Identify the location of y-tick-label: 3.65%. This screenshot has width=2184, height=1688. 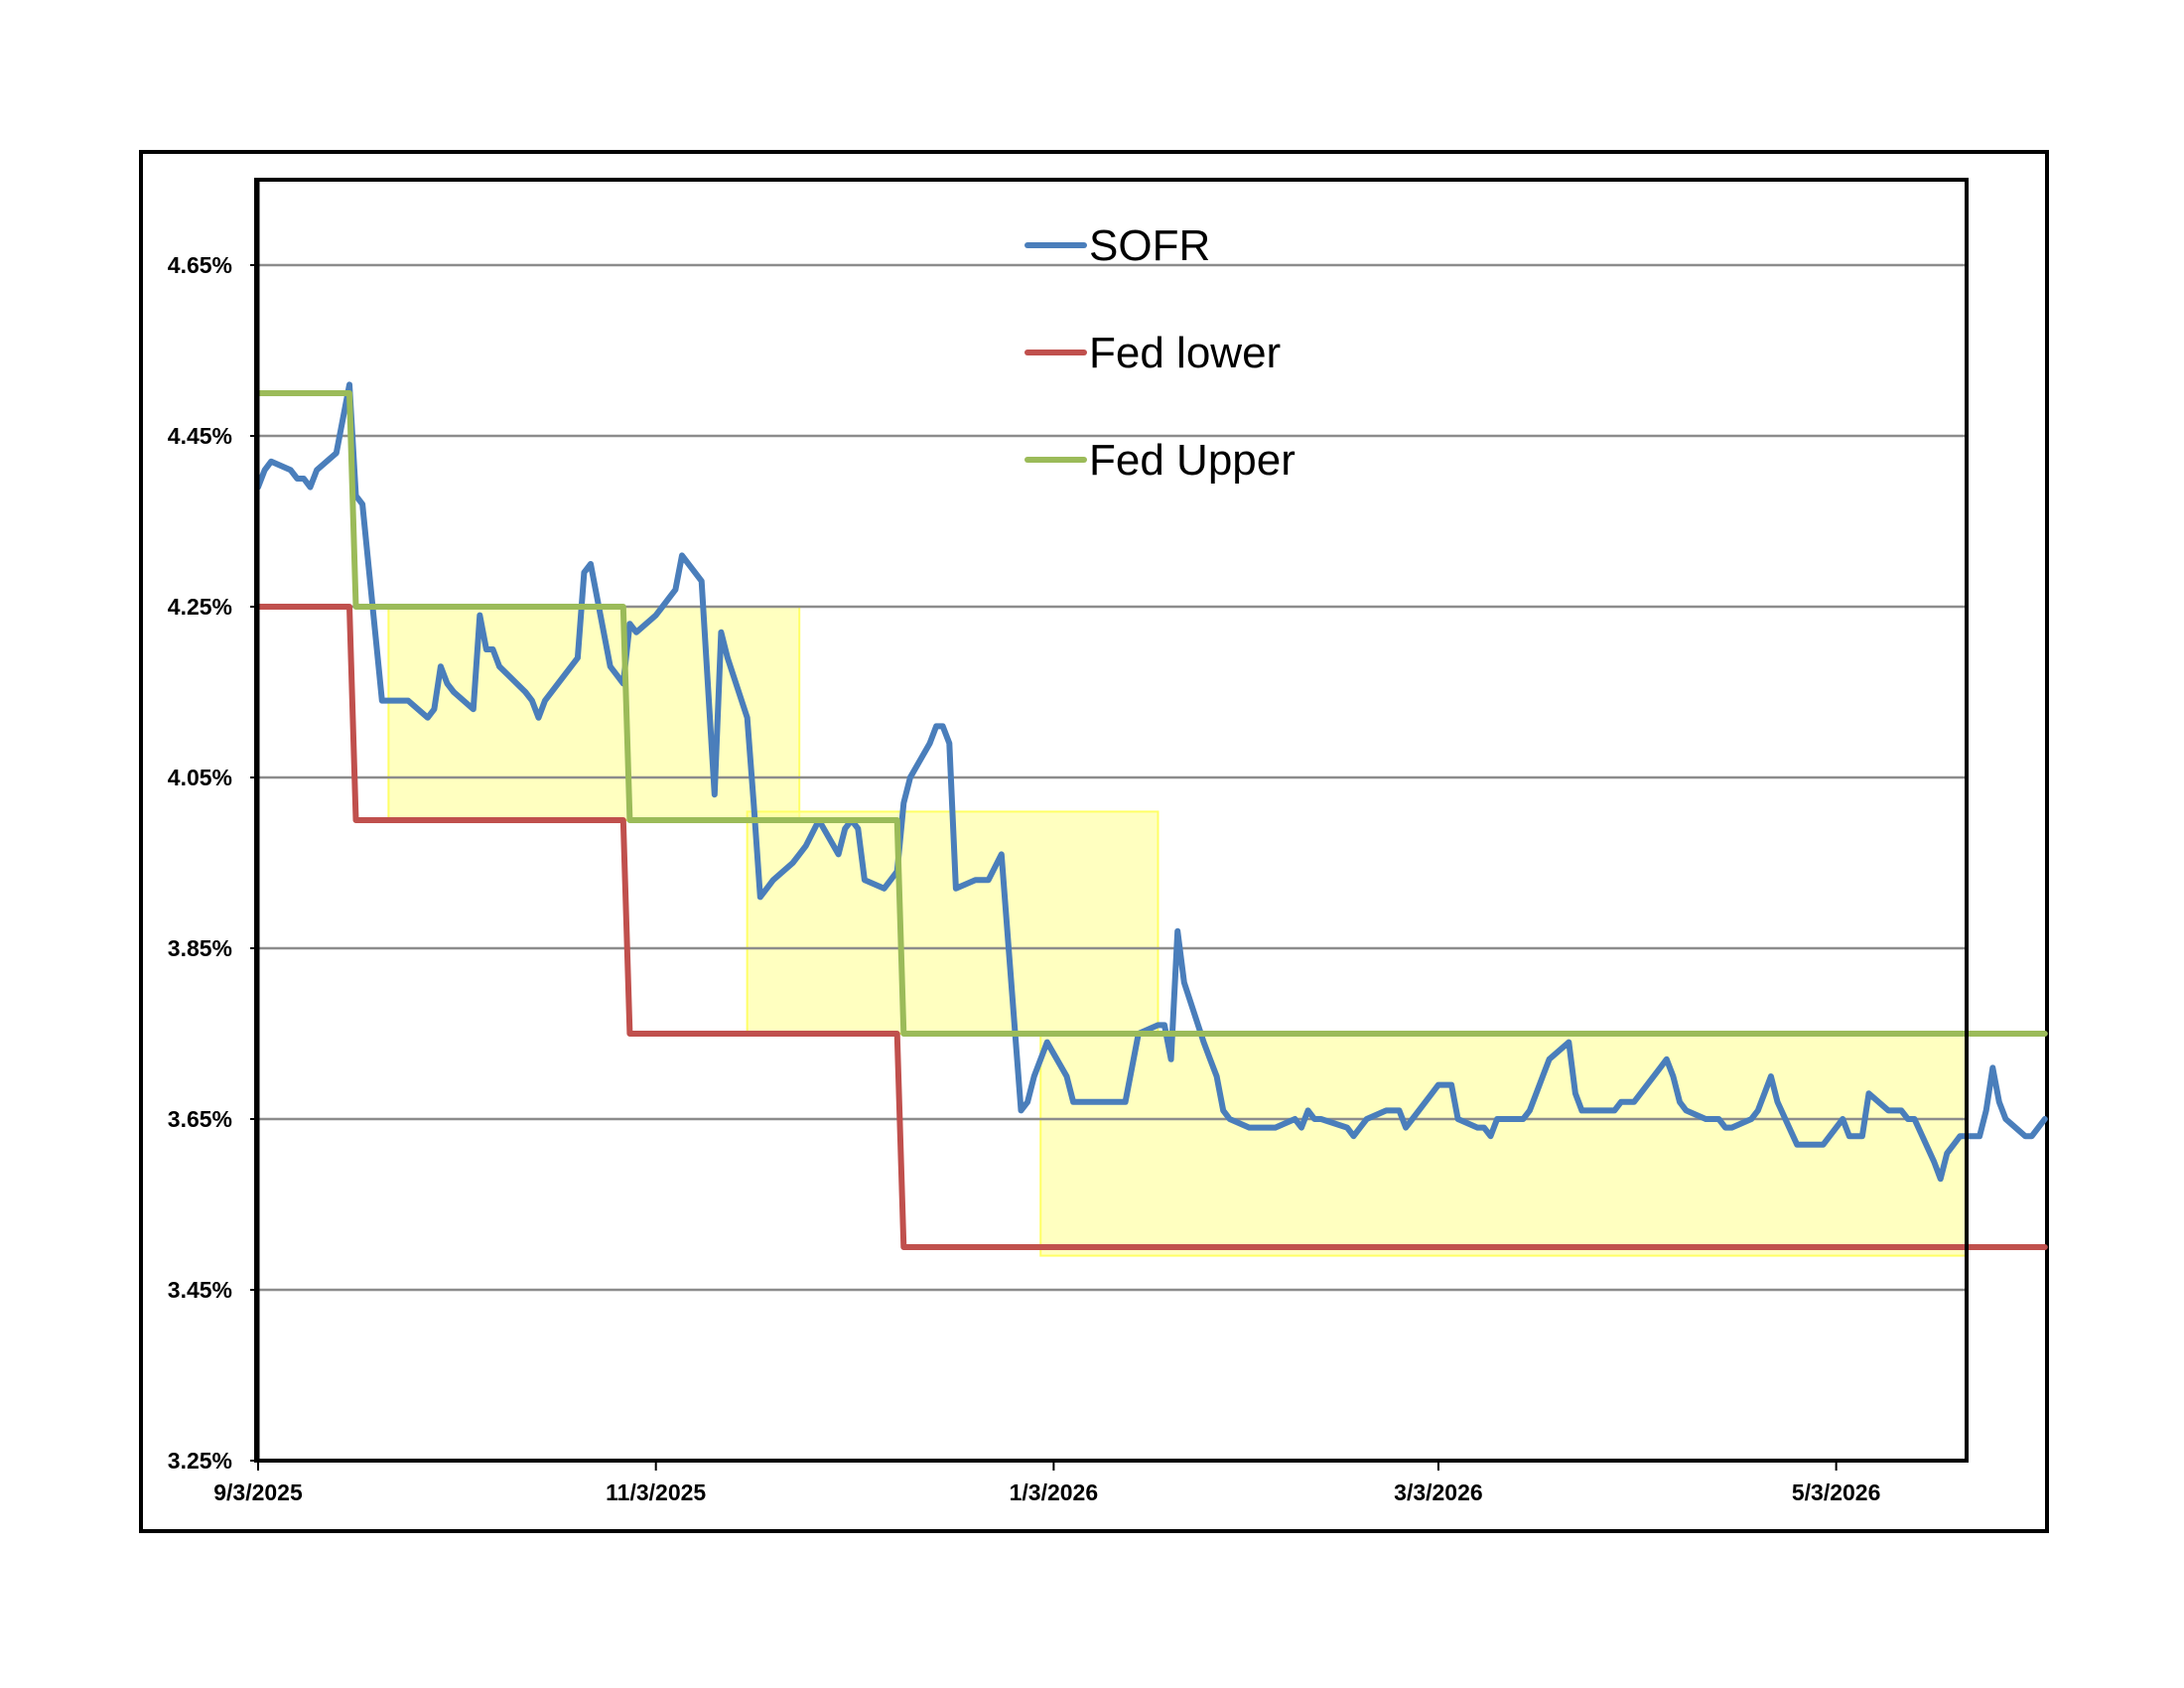
(200, 1119).